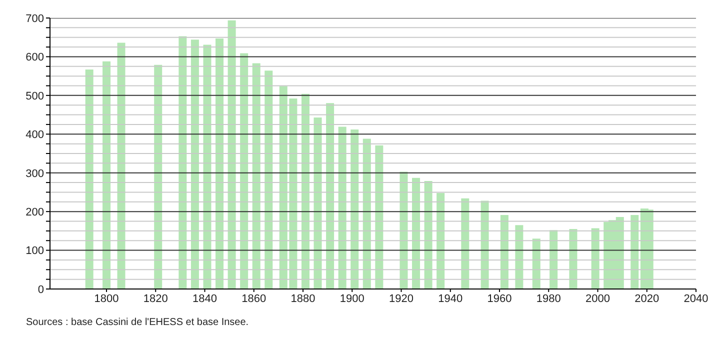 This screenshot has width=710, height=340. What do you see at coordinates (303, 298) in the screenshot?
I see `x-tick-label: 1880` at bounding box center [303, 298].